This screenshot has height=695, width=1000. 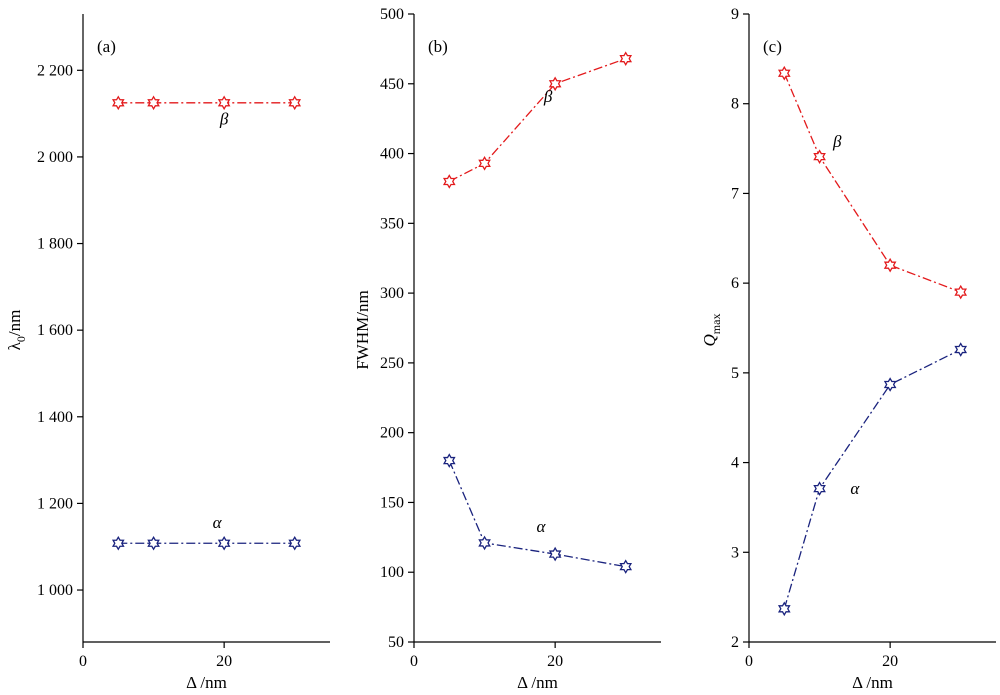 What do you see at coordinates (772, 46) in the screenshot?
I see `panel-label: (c)` at bounding box center [772, 46].